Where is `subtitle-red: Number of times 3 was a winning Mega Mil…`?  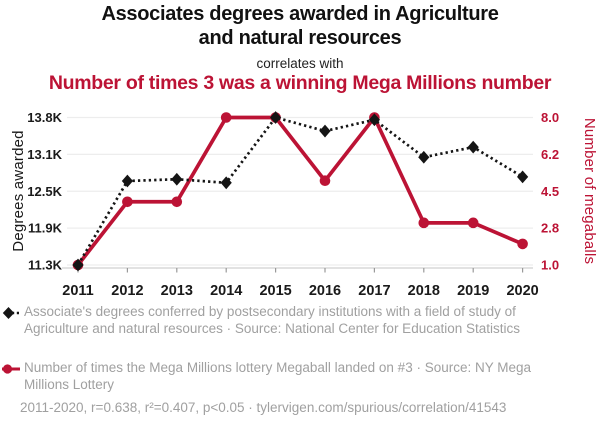 subtitle-red: Number of times 3 was a winning Mega Mil… is located at coordinates (300, 83).